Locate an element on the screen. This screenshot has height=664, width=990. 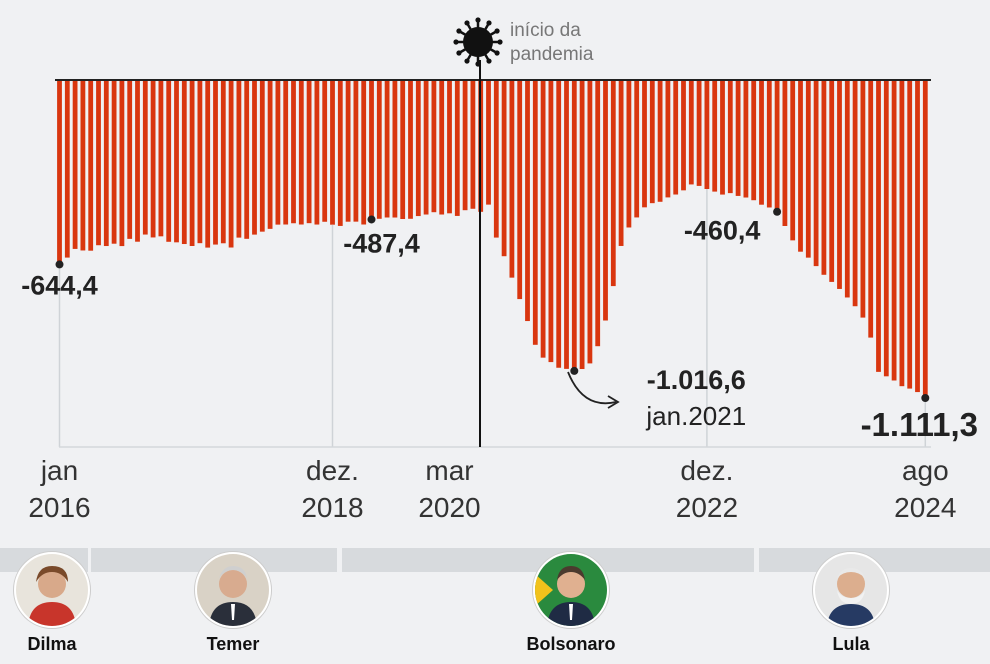
x-tick-label-month: mar is located at coordinates (449, 470).